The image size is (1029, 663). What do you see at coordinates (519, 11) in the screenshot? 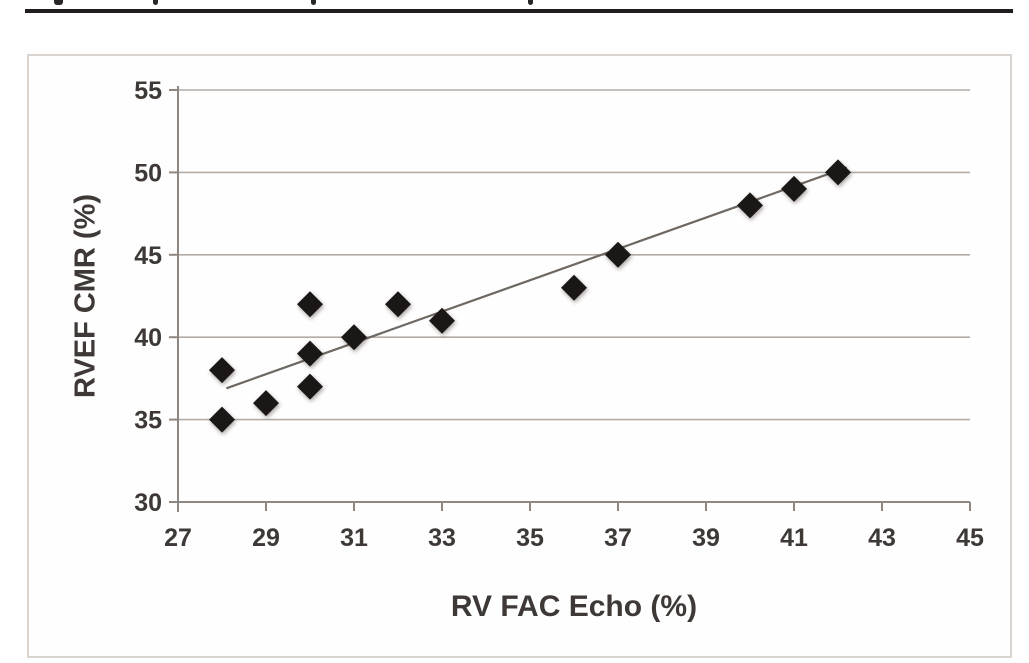
I see `top-divider-rule` at bounding box center [519, 11].